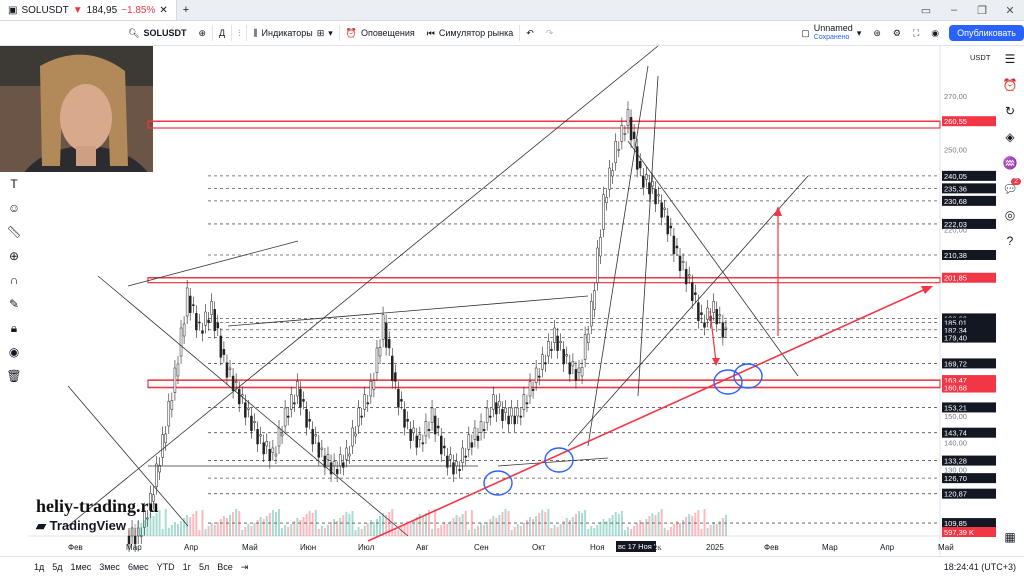 This screenshot has width=1024, height=577. What do you see at coordinates (222, 33) in the screenshot?
I see `interval-button: Д` at bounding box center [222, 33].